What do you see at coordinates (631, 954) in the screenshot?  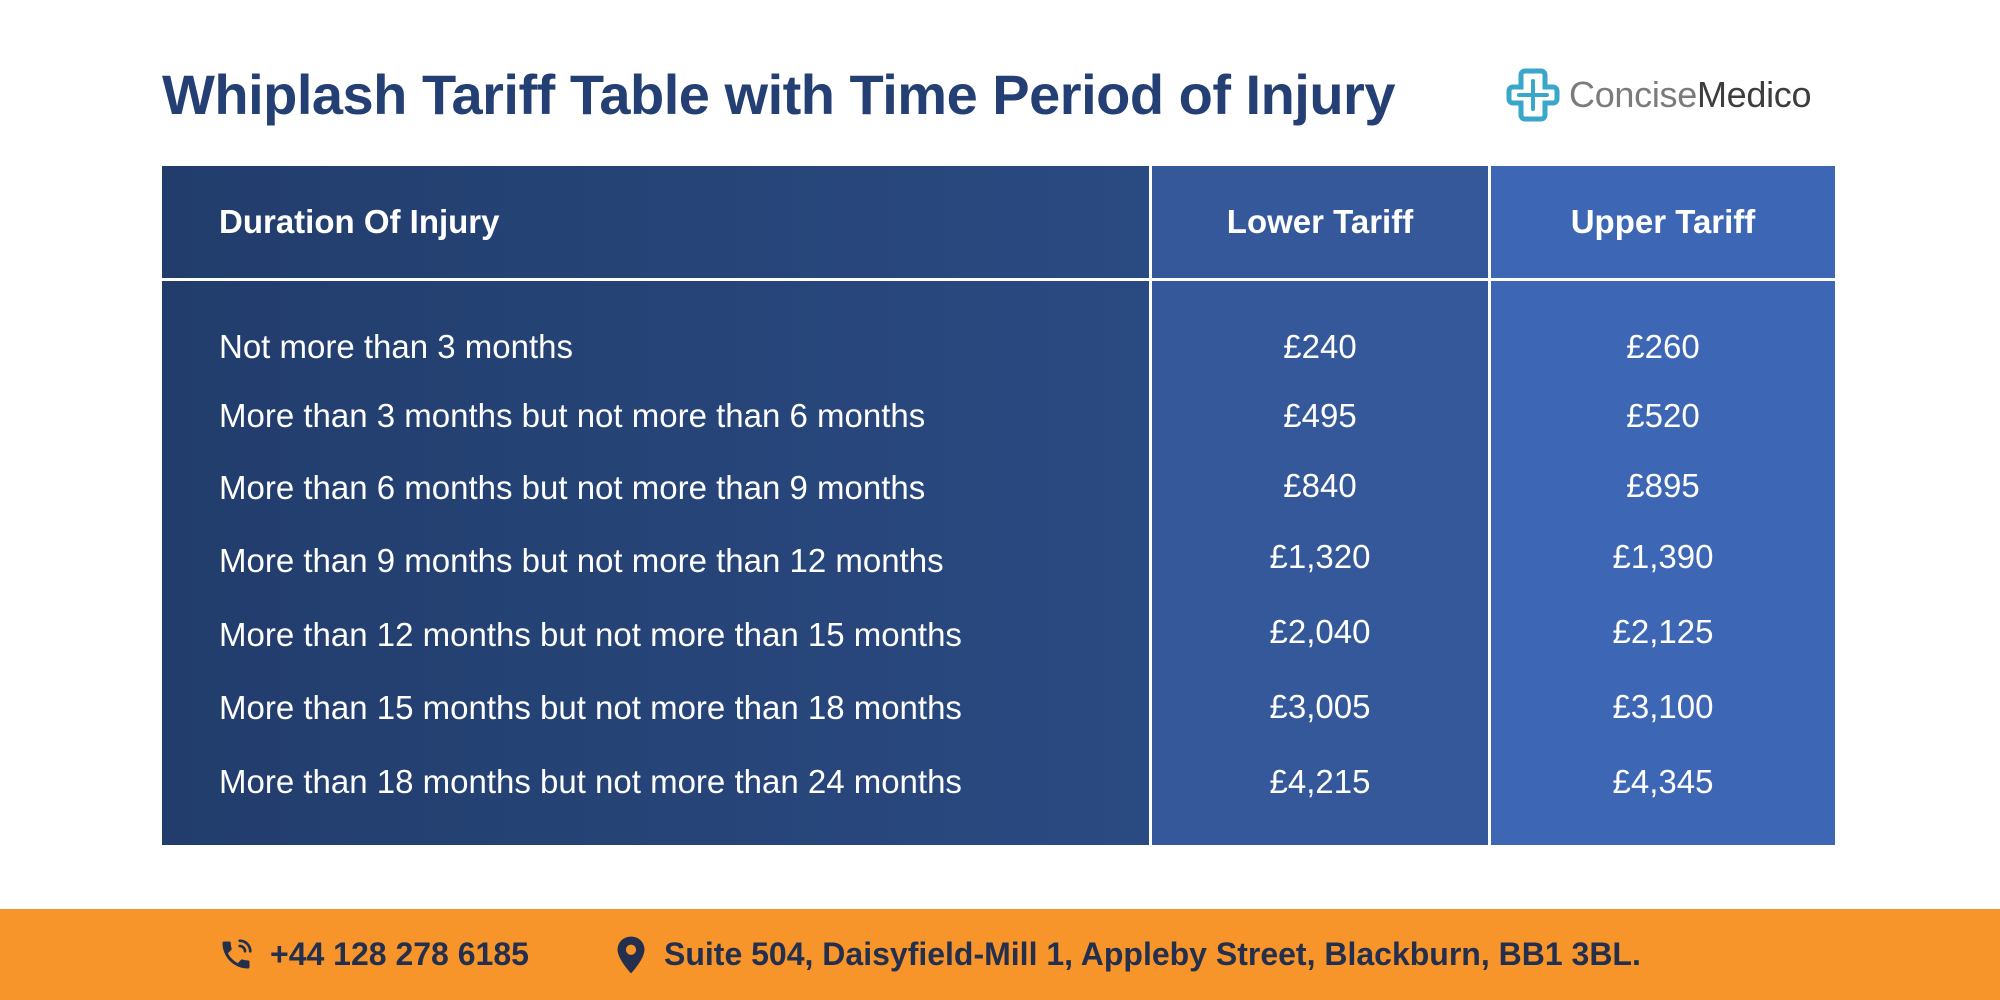 I see `location-pin-icon` at bounding box center [631, 954].